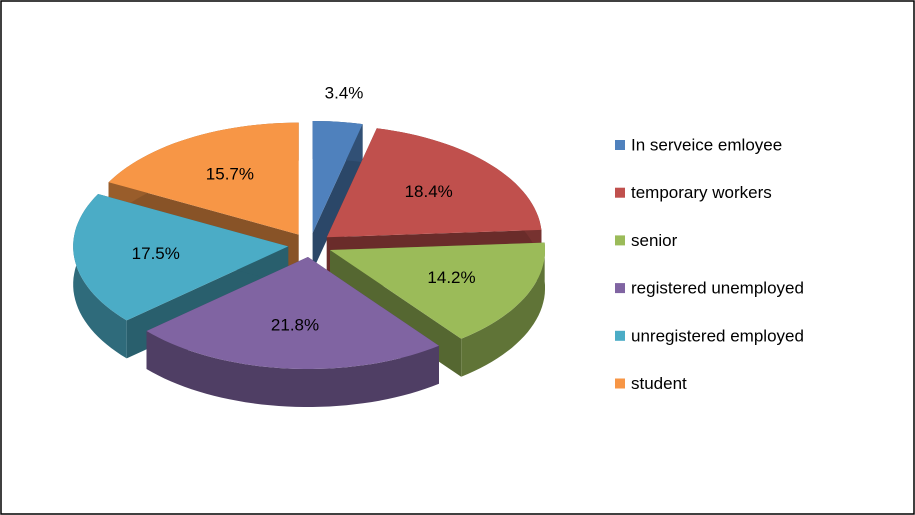  What do you see at coordinates (156, 253) in the screenshot?
I see `data-label: 17.5%` at bounding box center [156, 253].